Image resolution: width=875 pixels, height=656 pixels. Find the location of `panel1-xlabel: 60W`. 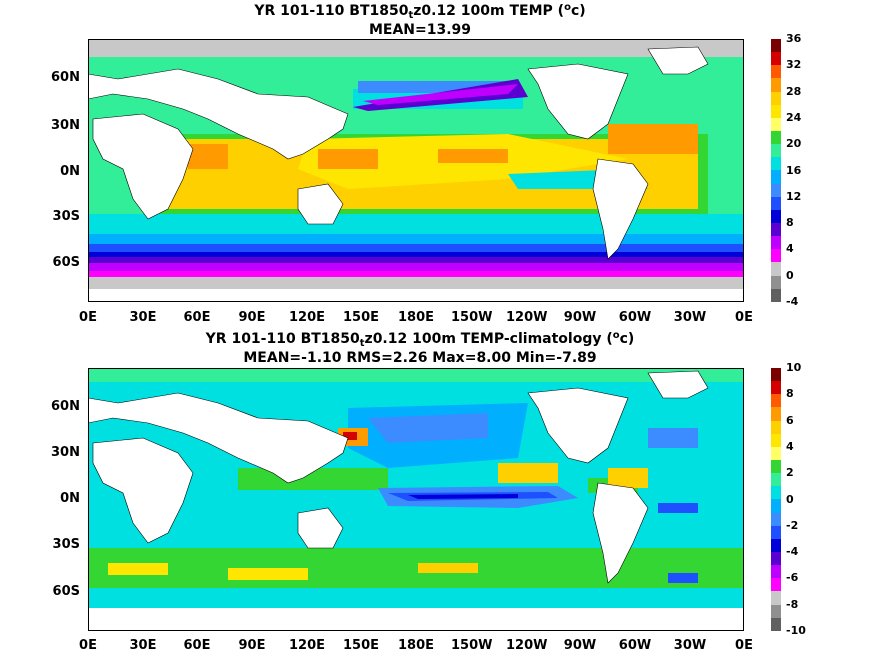

panel1-xlabel: 60W is located at coordinates (635, 317).